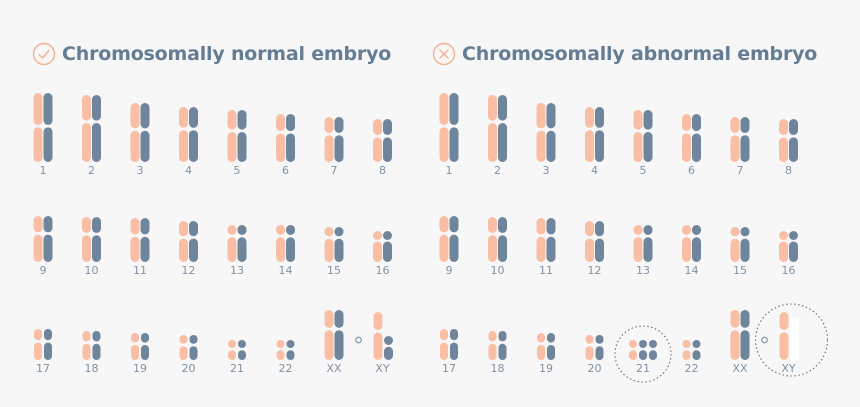 The height and width of the screenshot is (407, 860). Describe the element at coordinates (237, 170) in the screenshot. I see `chromosome-label-5: 5` at that location.